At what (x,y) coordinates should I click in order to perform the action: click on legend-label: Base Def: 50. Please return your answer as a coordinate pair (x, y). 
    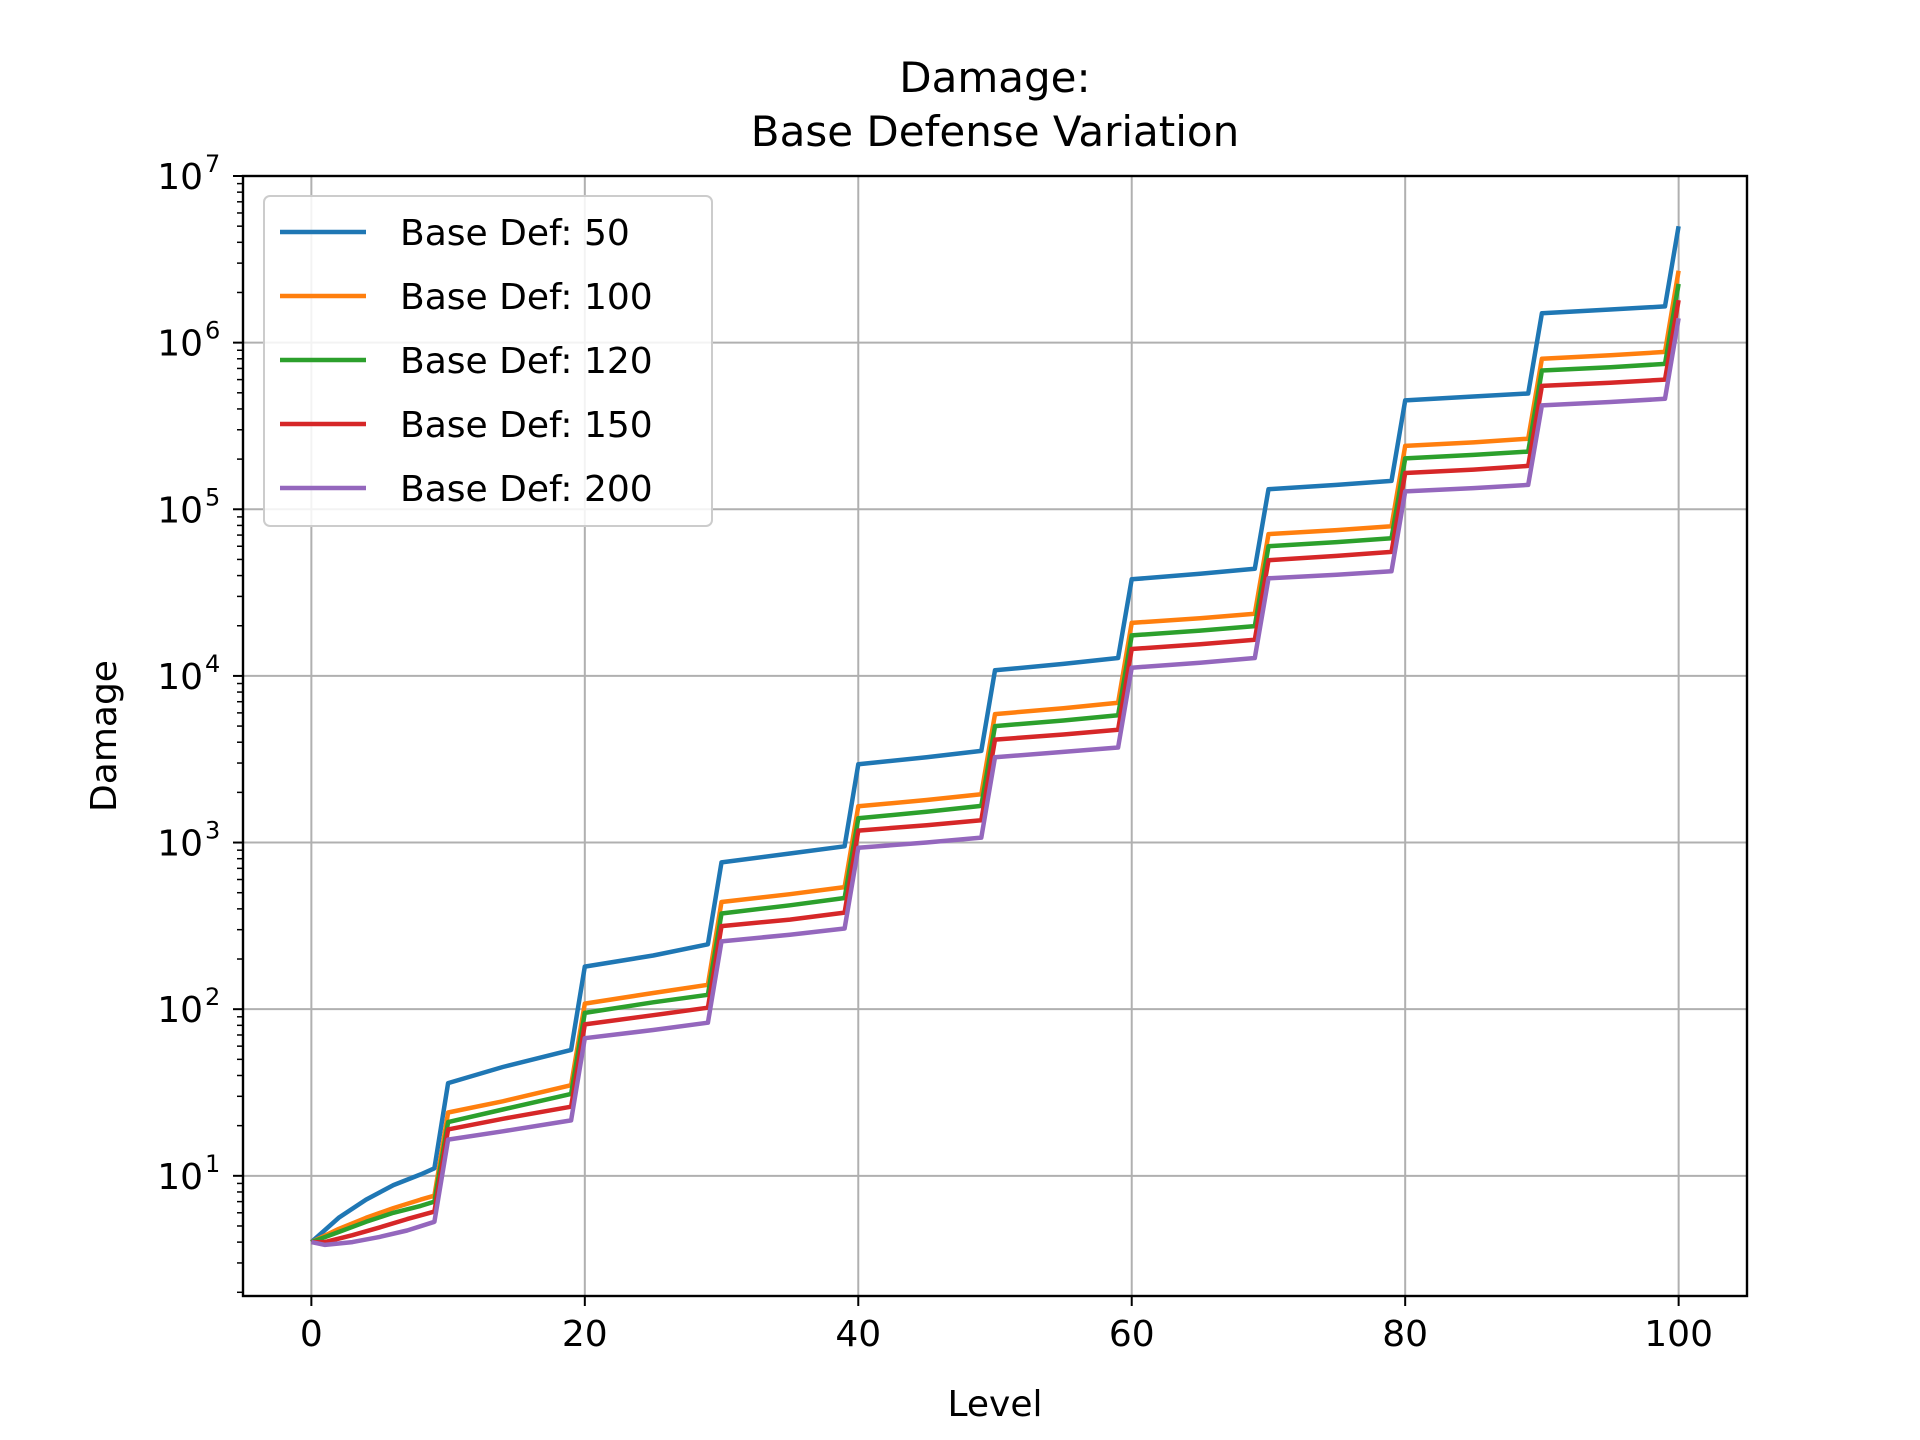
    Looking at the image, I should click on (515, 233).